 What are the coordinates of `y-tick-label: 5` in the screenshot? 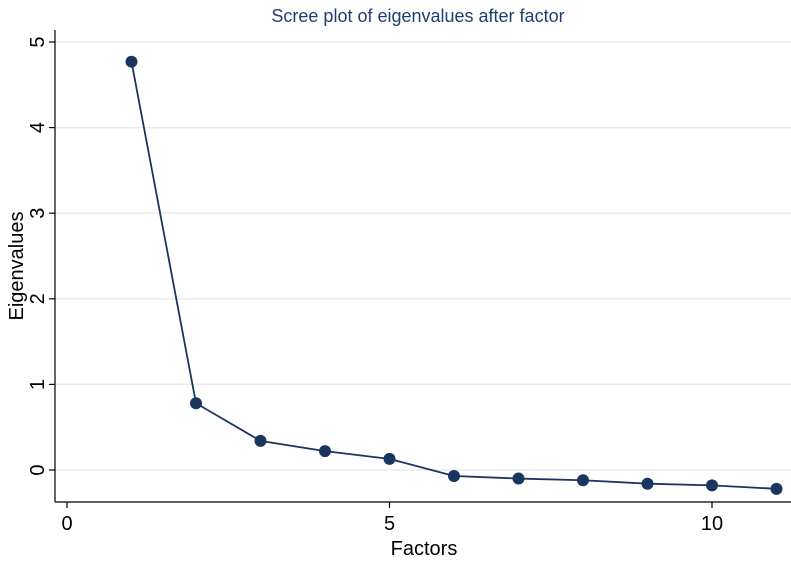 It's located at (38, 41).